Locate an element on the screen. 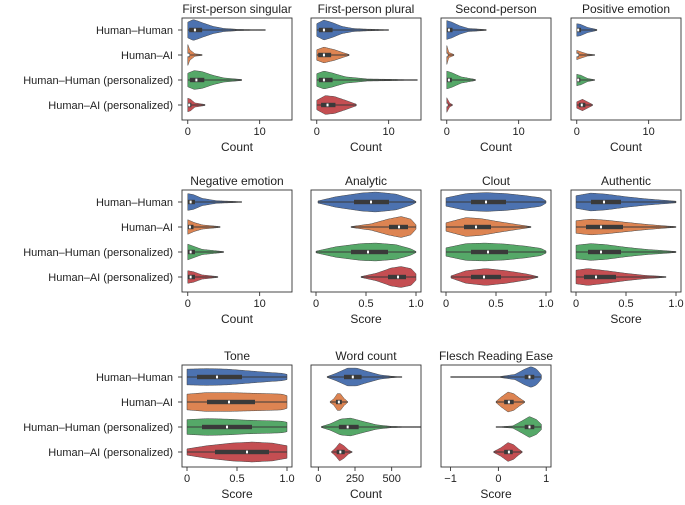 Image resolution: width=685 pixels, height=505 pixels. x-tick-label: 500 is located at coordinates (391, 479).